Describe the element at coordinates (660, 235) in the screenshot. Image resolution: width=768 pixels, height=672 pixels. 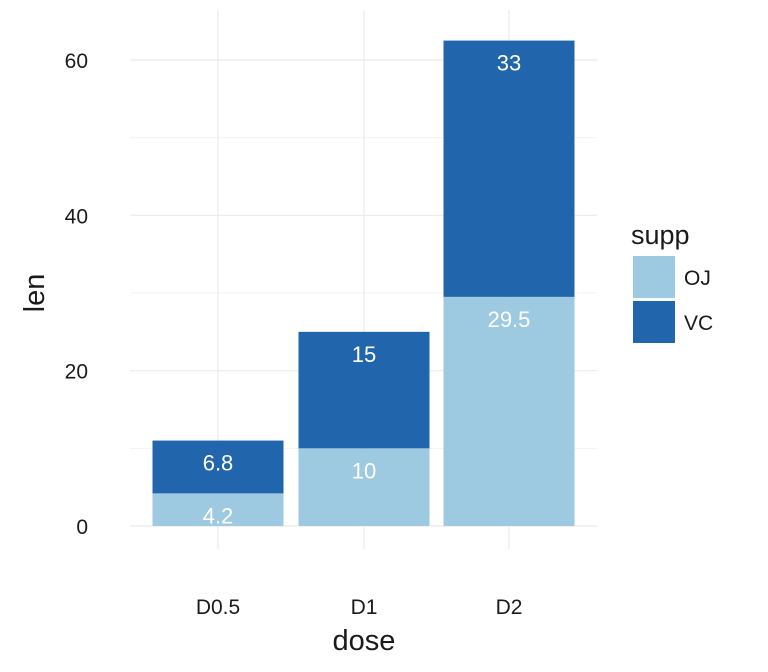
I see `legend-title: supp` at that location.